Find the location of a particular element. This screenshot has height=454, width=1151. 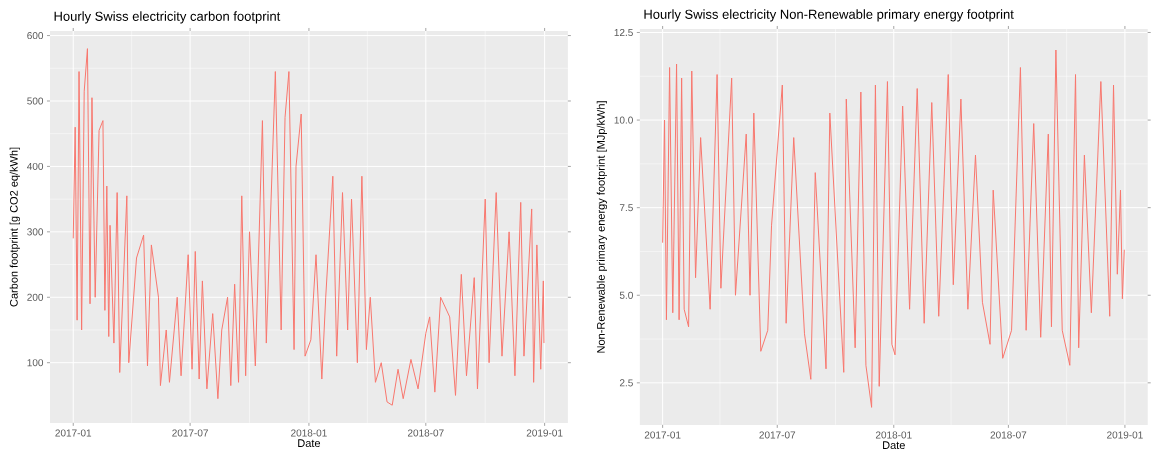

y-tick-label: 7.5 is located at coordinates (626, 208).